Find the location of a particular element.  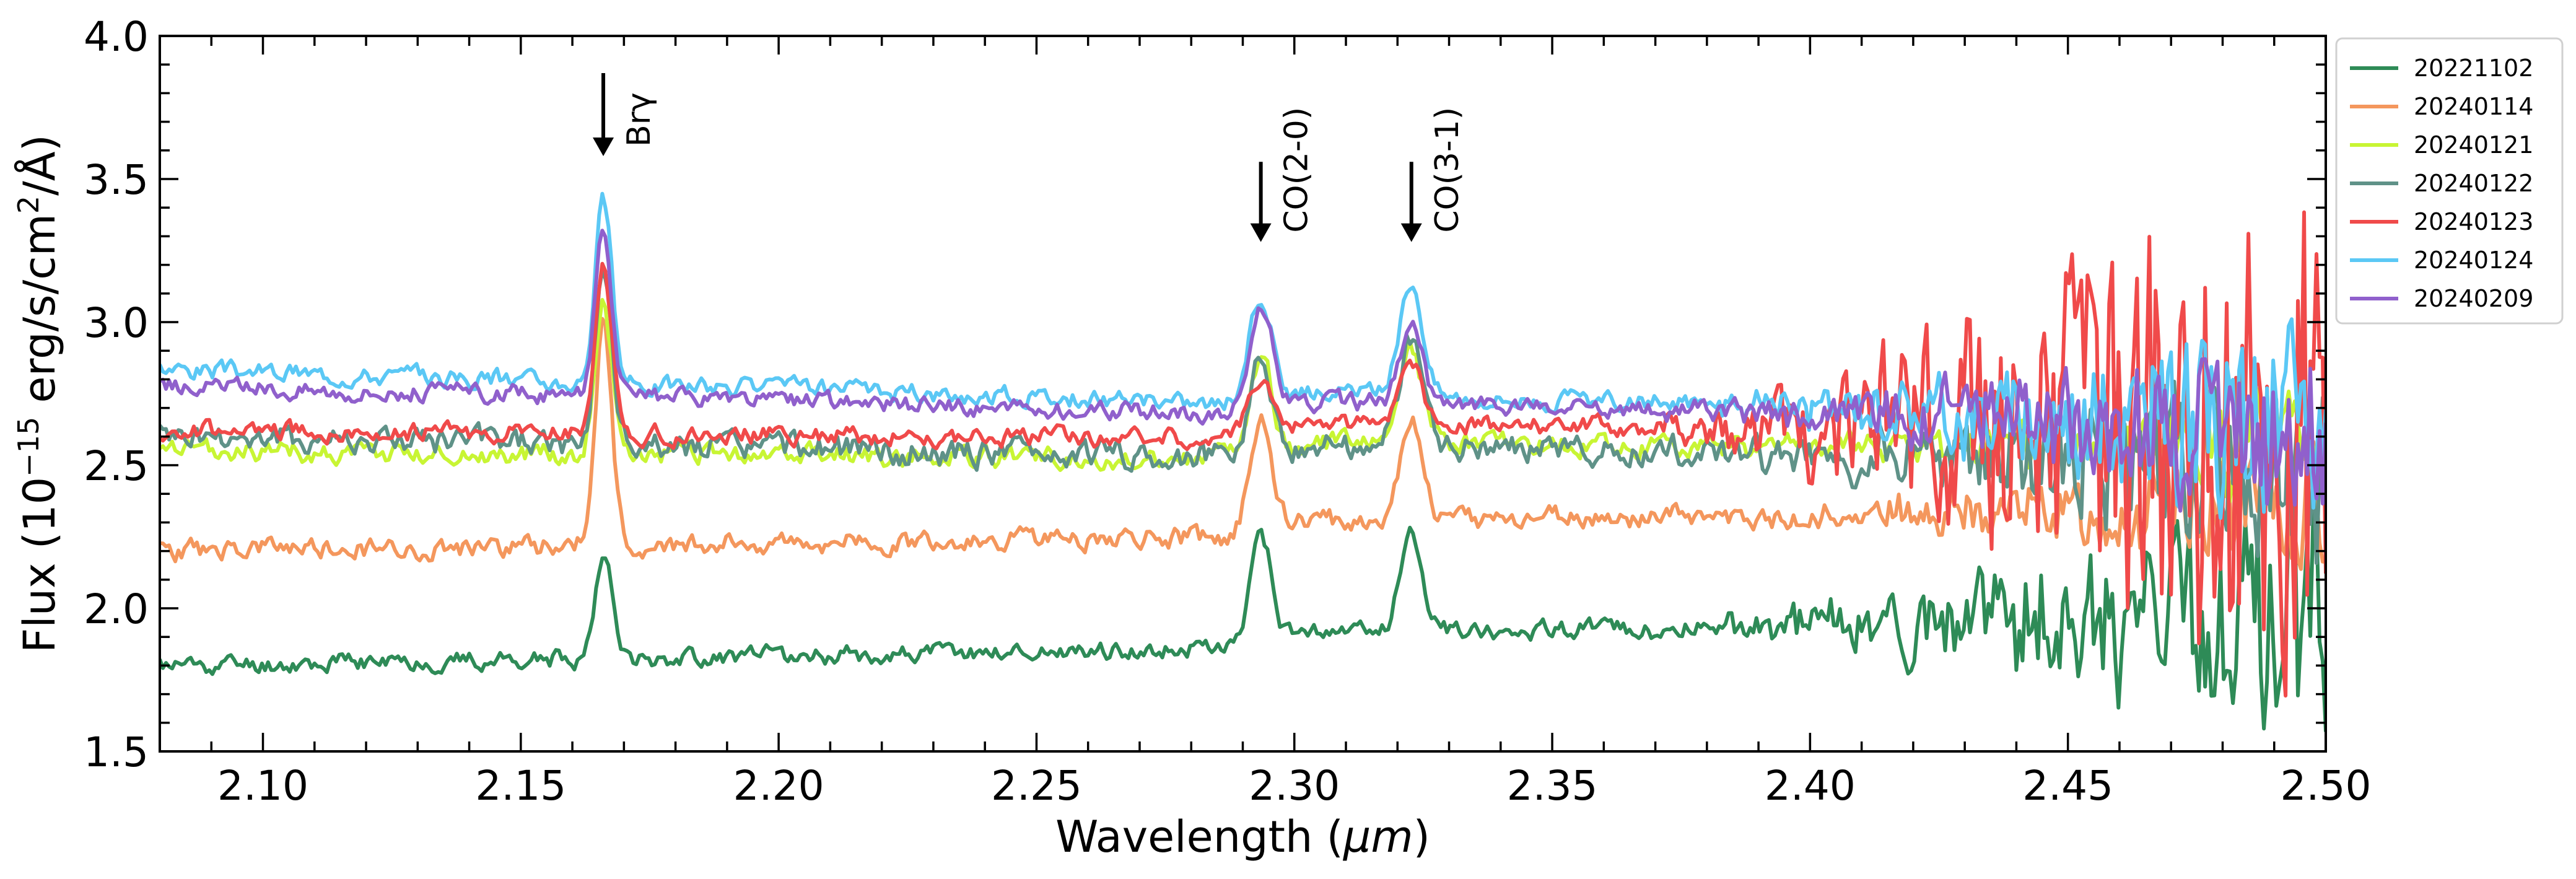

legend-label: 20240114 is located at coordinates (2473, 106).